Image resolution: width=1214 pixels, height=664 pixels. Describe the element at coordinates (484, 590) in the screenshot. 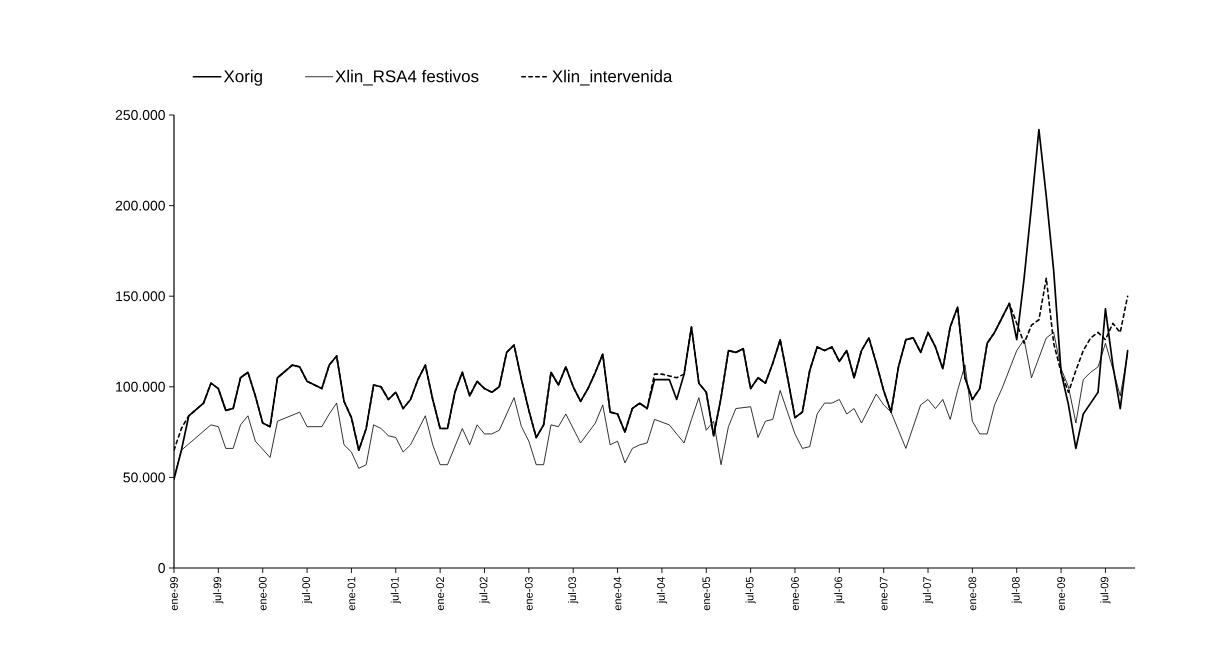

I see `x-tick-label: jul-02` at that location.